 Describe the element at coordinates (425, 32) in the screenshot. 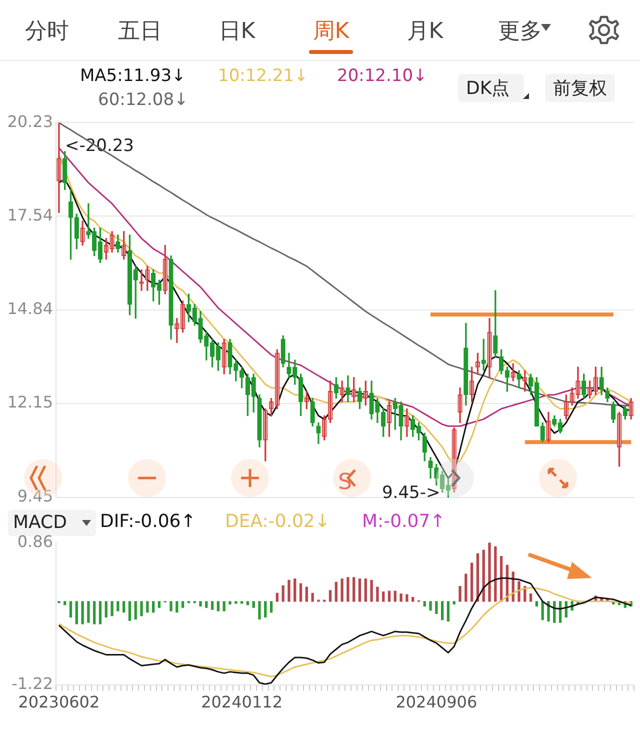

I see `text: 月K` at that location.